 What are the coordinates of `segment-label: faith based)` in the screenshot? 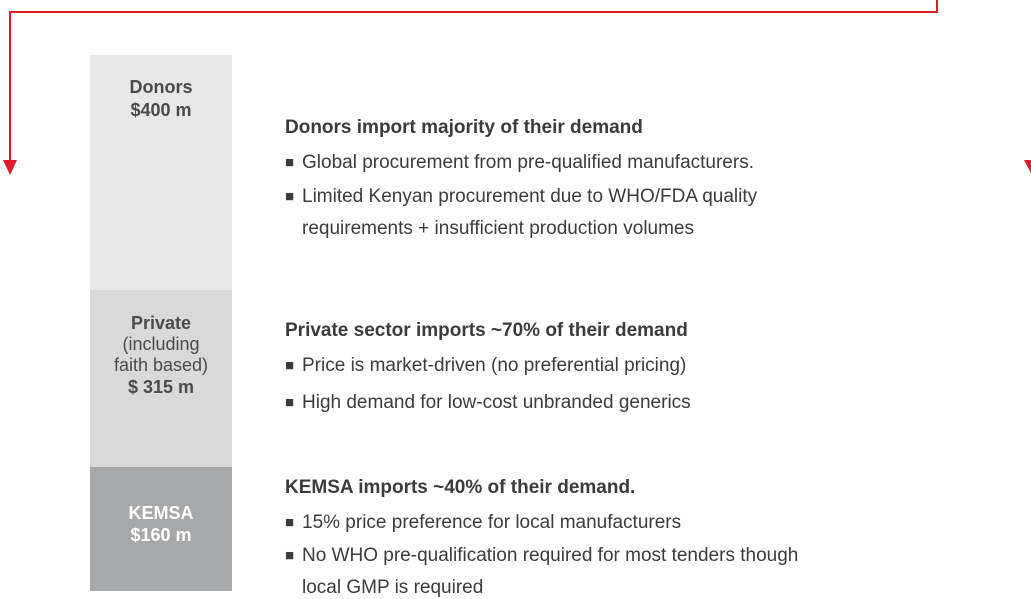 It's located at (161, 365).